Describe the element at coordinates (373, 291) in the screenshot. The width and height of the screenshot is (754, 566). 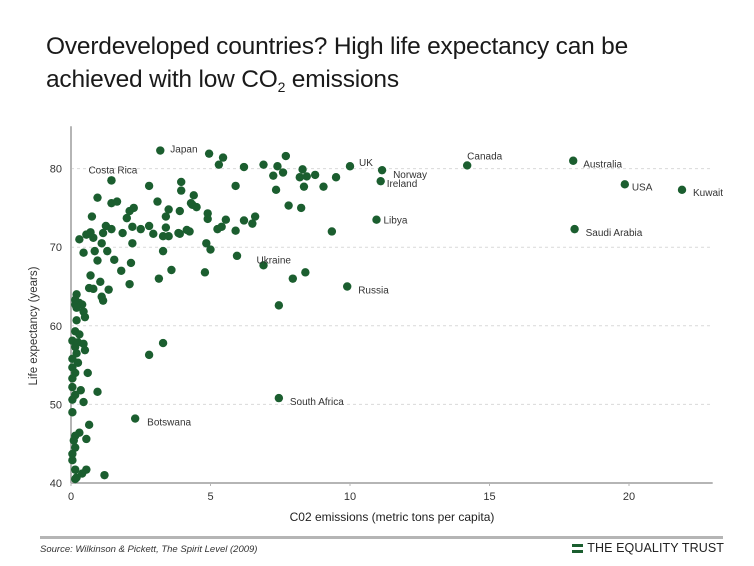
I see `point-label-russia: Russia` at that location.